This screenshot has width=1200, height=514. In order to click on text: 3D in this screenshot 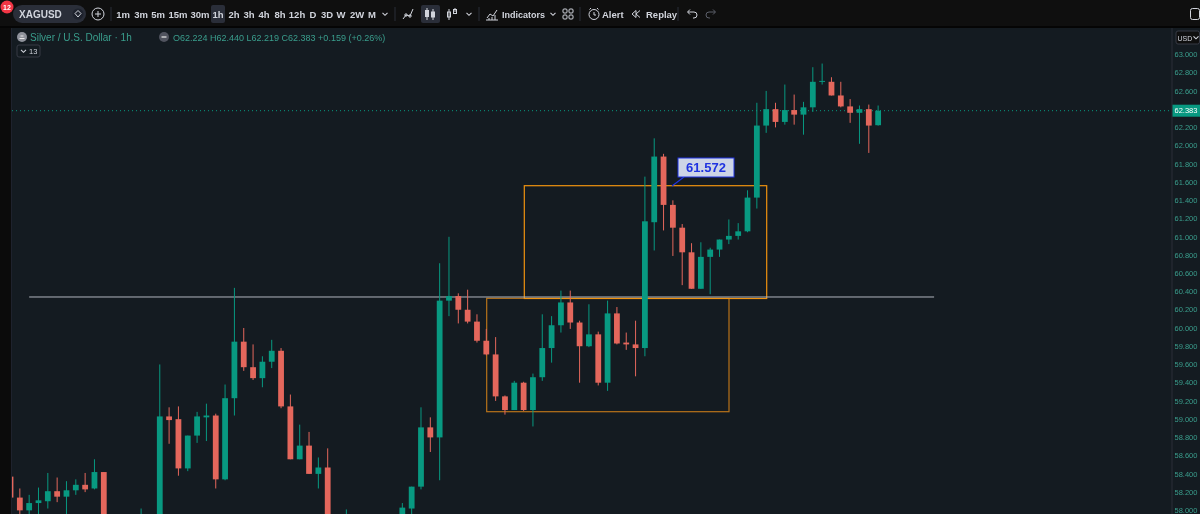, I will do `click(327, 14)`.